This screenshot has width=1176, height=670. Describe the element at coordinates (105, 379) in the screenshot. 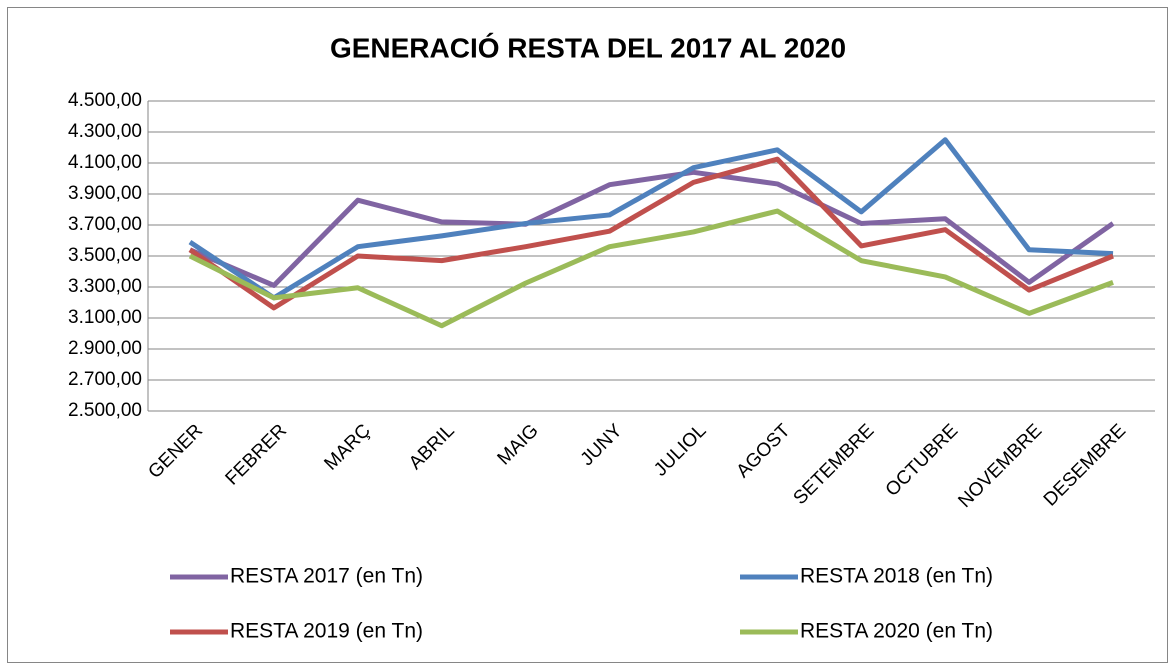

I see `y-tick-label: 2.700,00` at that location.